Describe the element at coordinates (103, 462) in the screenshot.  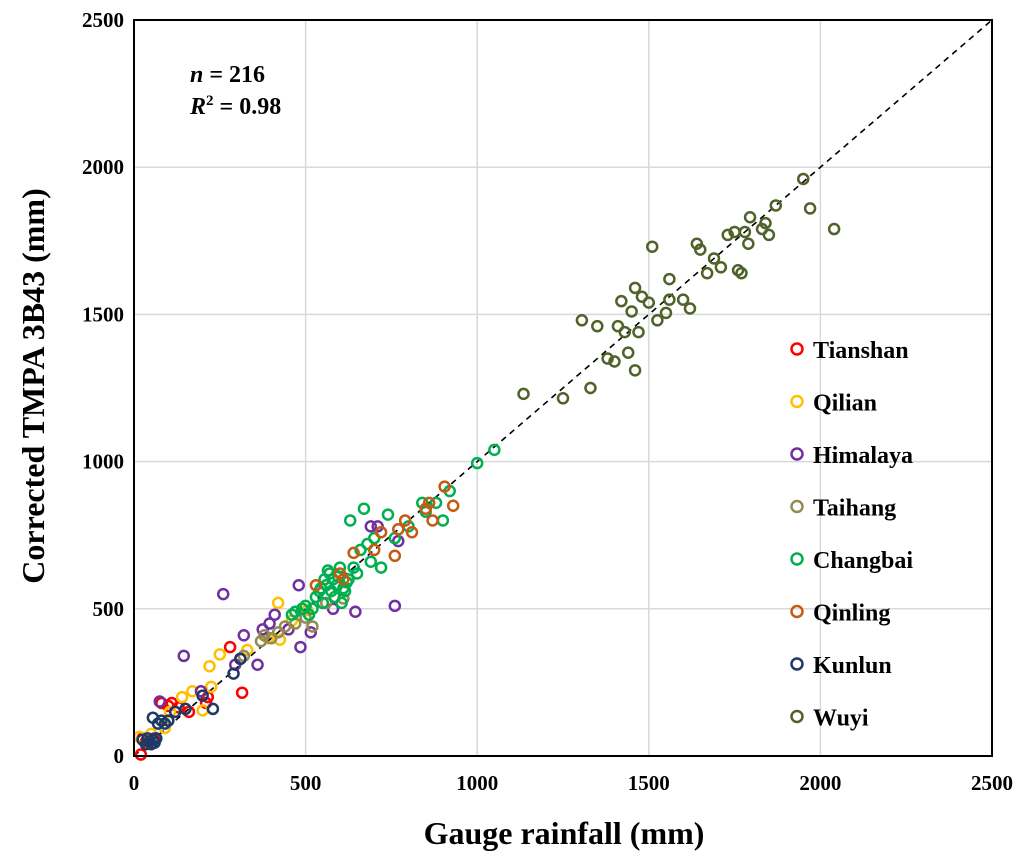
I see `y-tick-label: 1000` at that location.